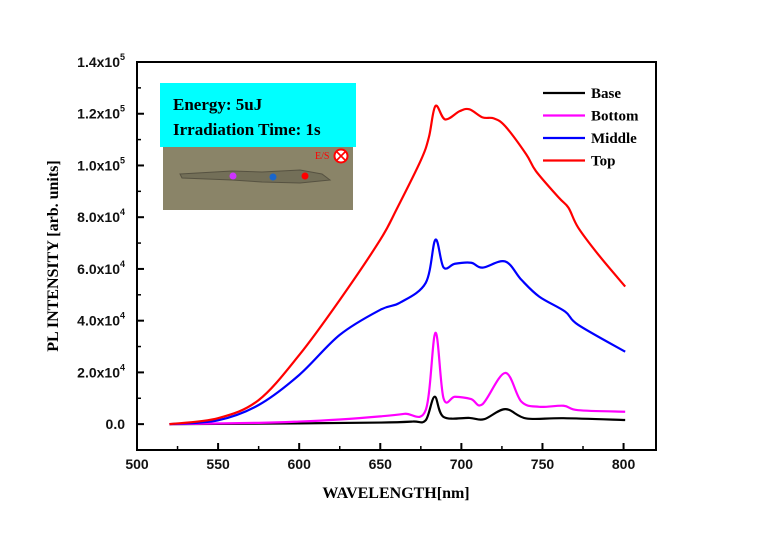  Describe the element at coordinates (615, 117) in the screenshot. I see `legend-label: Bottom` at that location.